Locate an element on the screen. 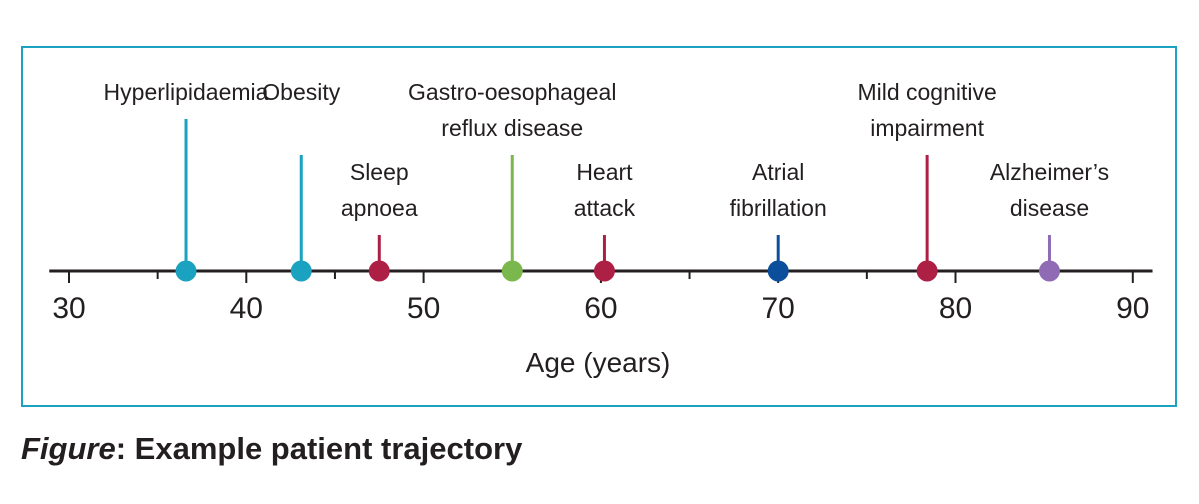 This screenshot has height=504, width=1199. event-label-line: Sleep is located at coordinates (379, 172).